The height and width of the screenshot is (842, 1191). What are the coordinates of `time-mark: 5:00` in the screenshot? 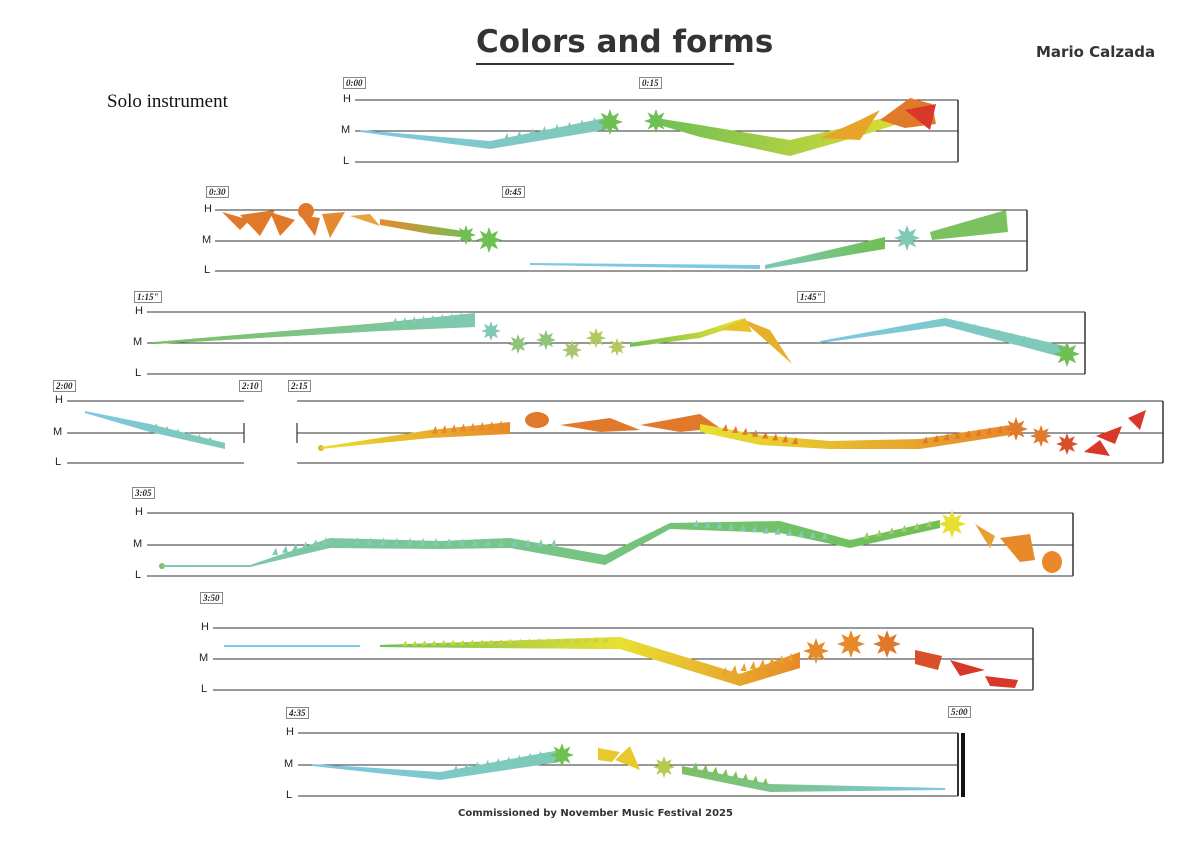 It's located at (959, 712).